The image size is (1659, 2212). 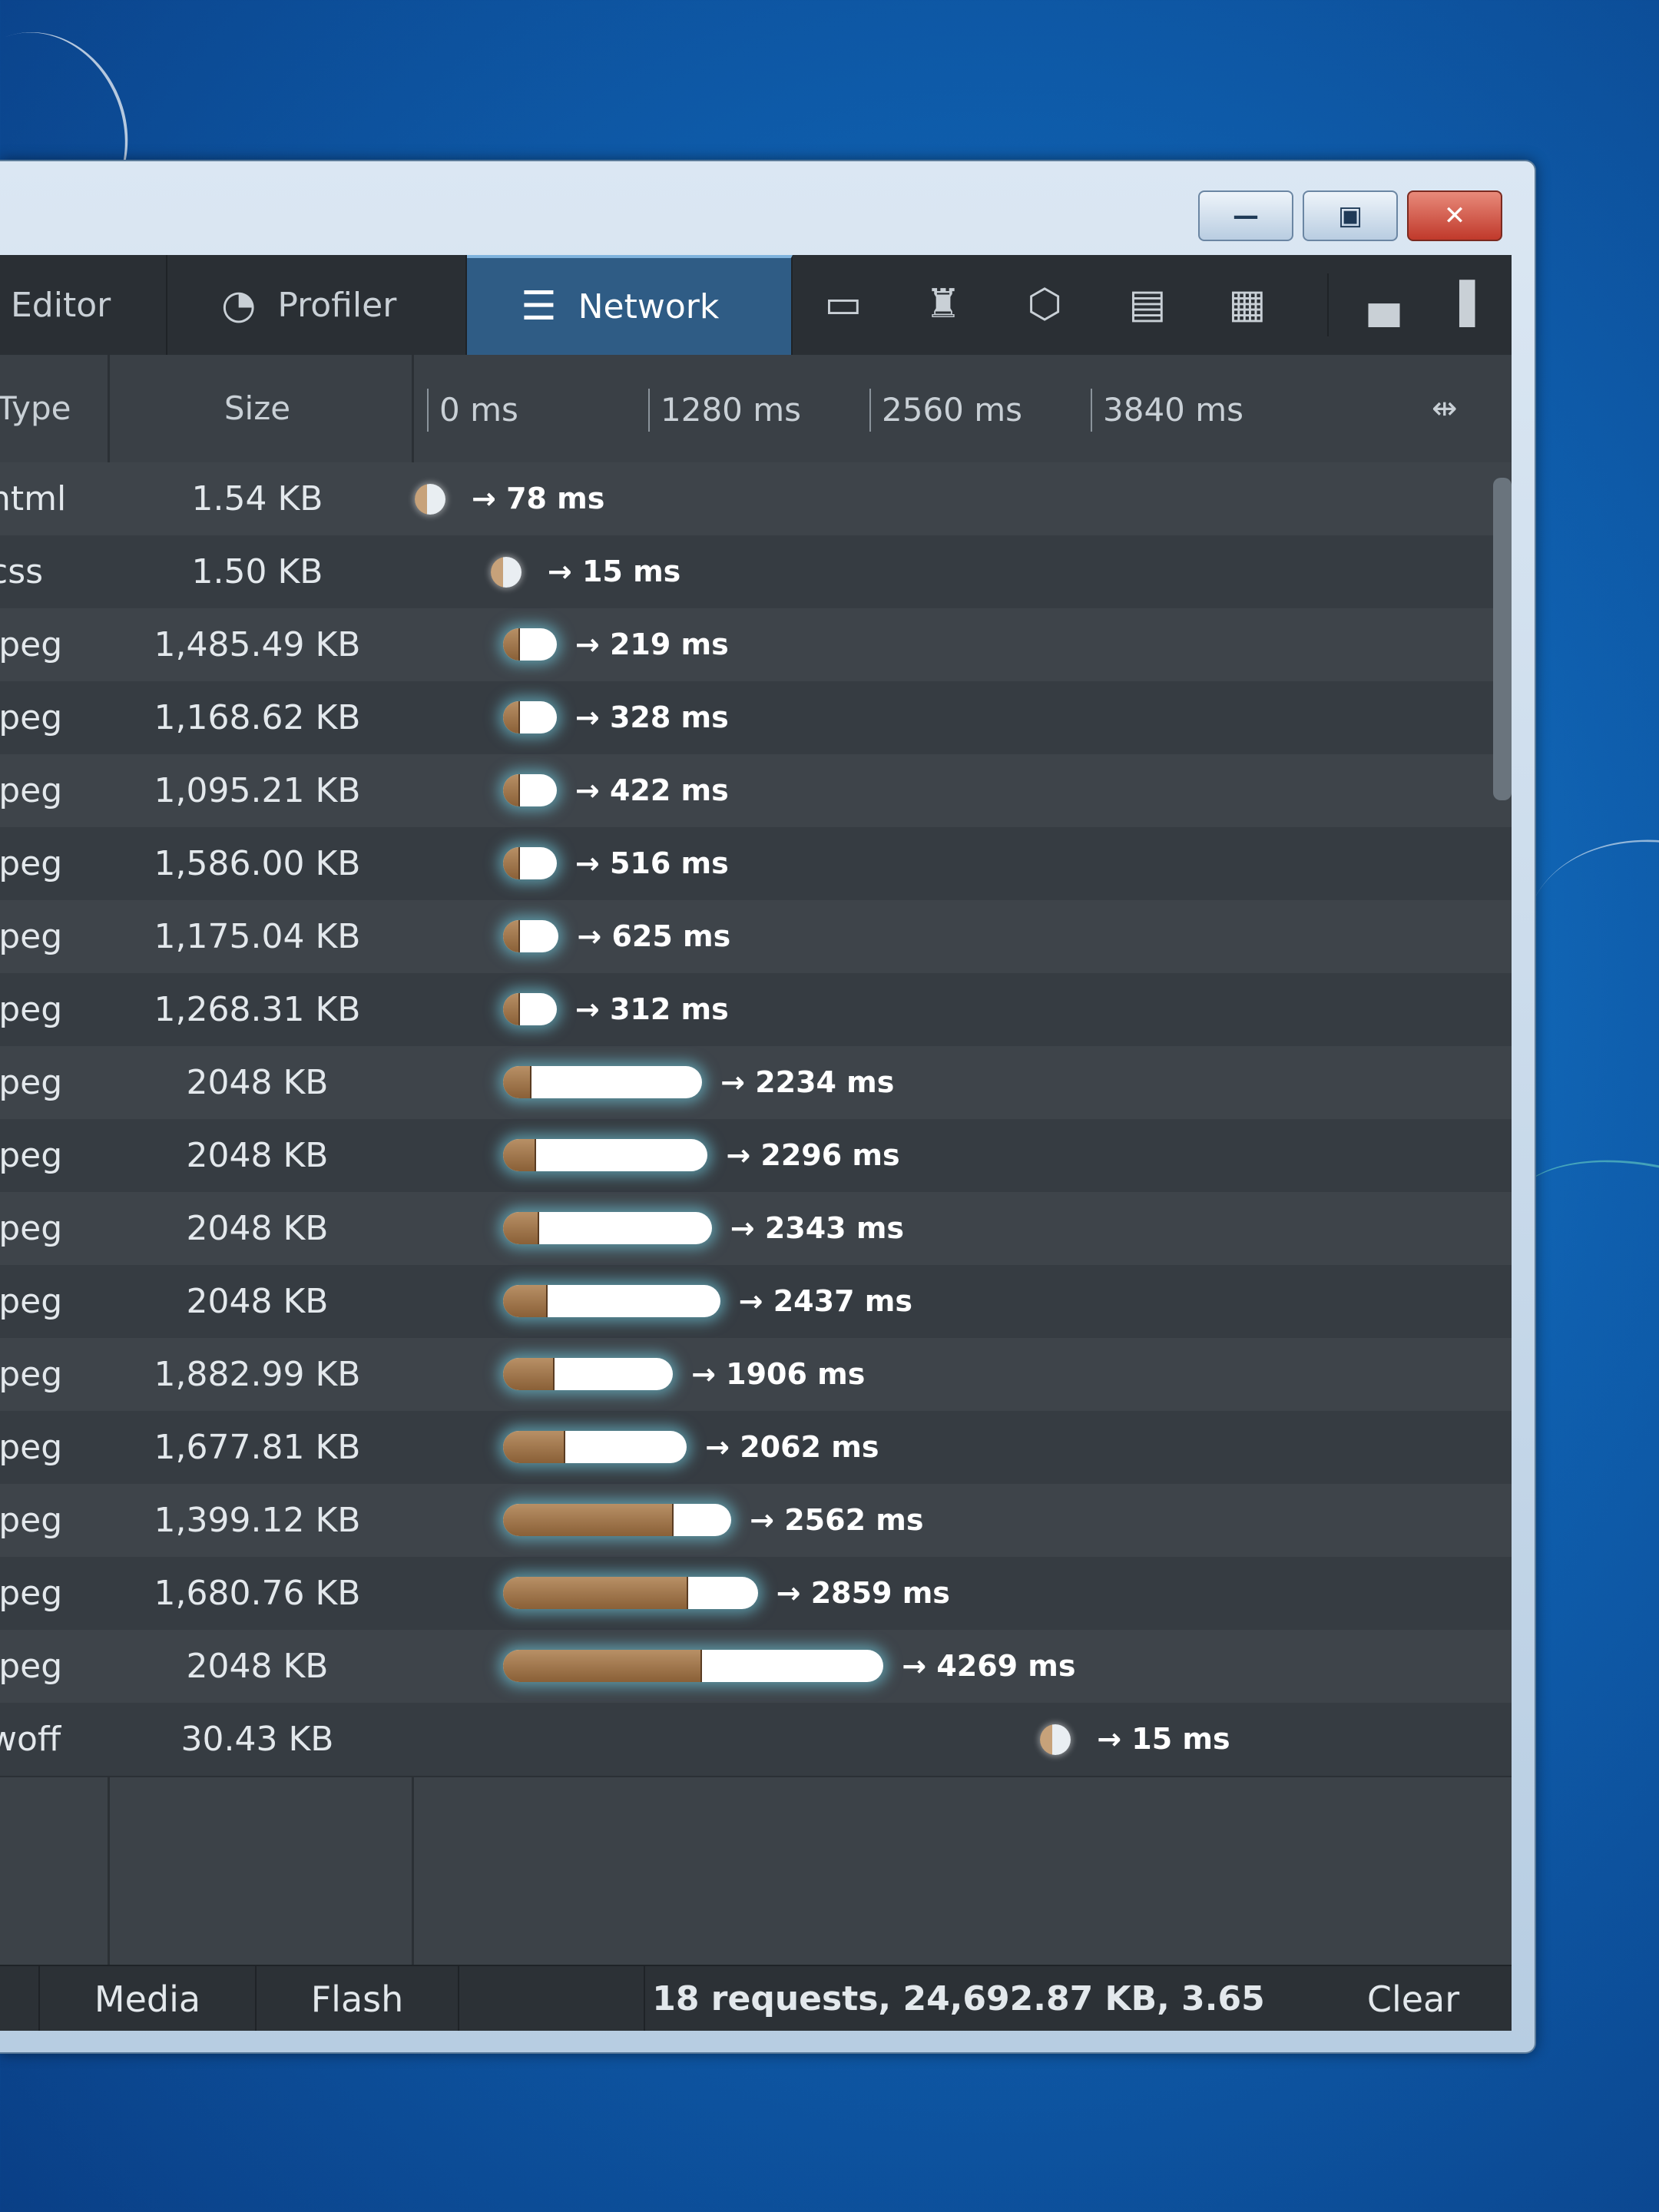 I want to click on request-duration: → 219 ms, so click(x=652, y=644).